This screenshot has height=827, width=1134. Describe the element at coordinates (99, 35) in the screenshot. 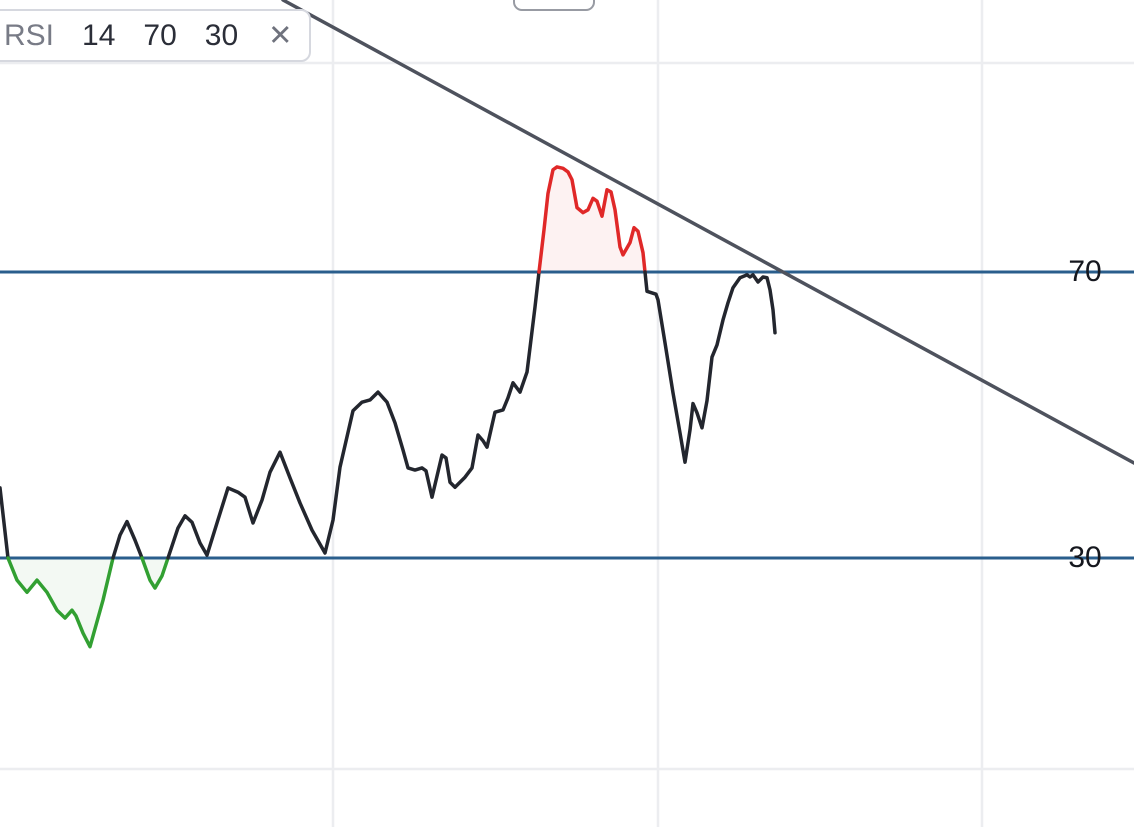

I see `rsi-length-value: 14` at that location.